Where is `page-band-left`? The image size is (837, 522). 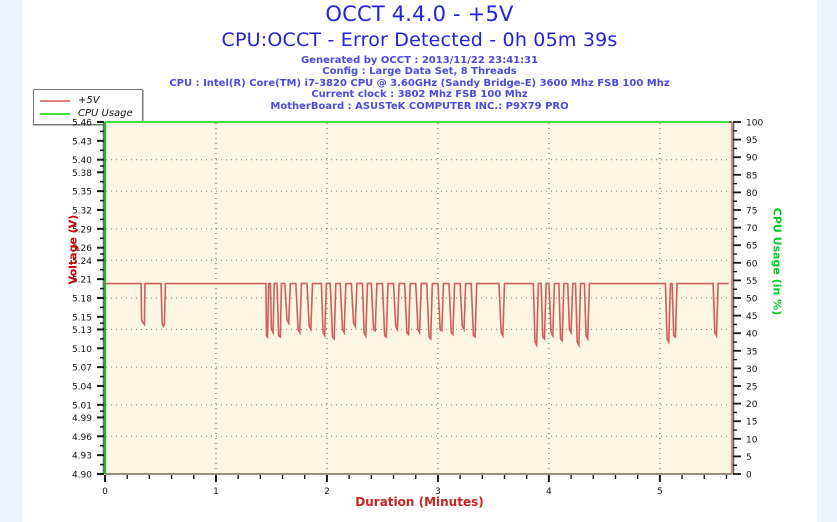
page-band-left is located at coordinates (11, 261).